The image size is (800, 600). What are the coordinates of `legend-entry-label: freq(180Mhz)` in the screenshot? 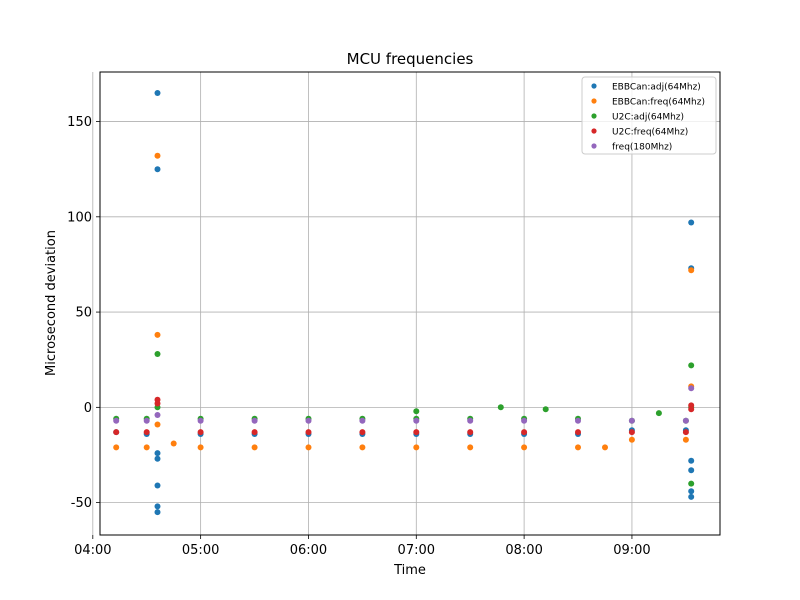 It's located at (642, 148).